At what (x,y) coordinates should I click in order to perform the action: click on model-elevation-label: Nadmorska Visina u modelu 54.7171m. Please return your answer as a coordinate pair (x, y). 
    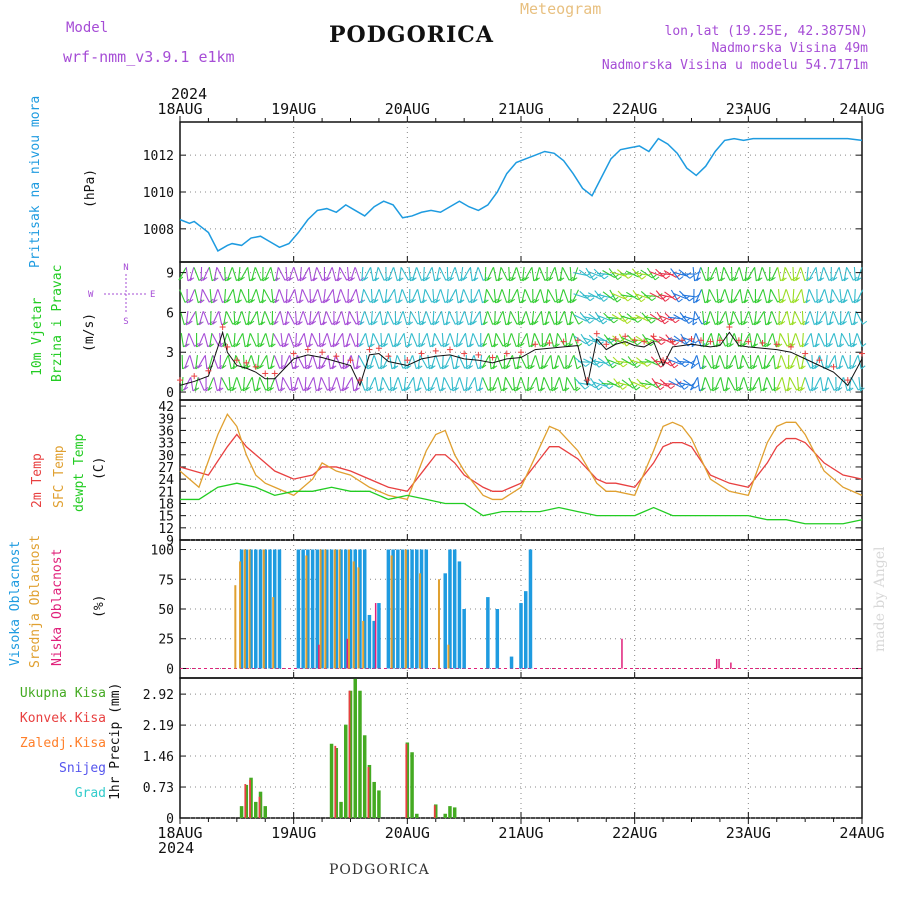
    Looking at the image, I should click on (734, 65).